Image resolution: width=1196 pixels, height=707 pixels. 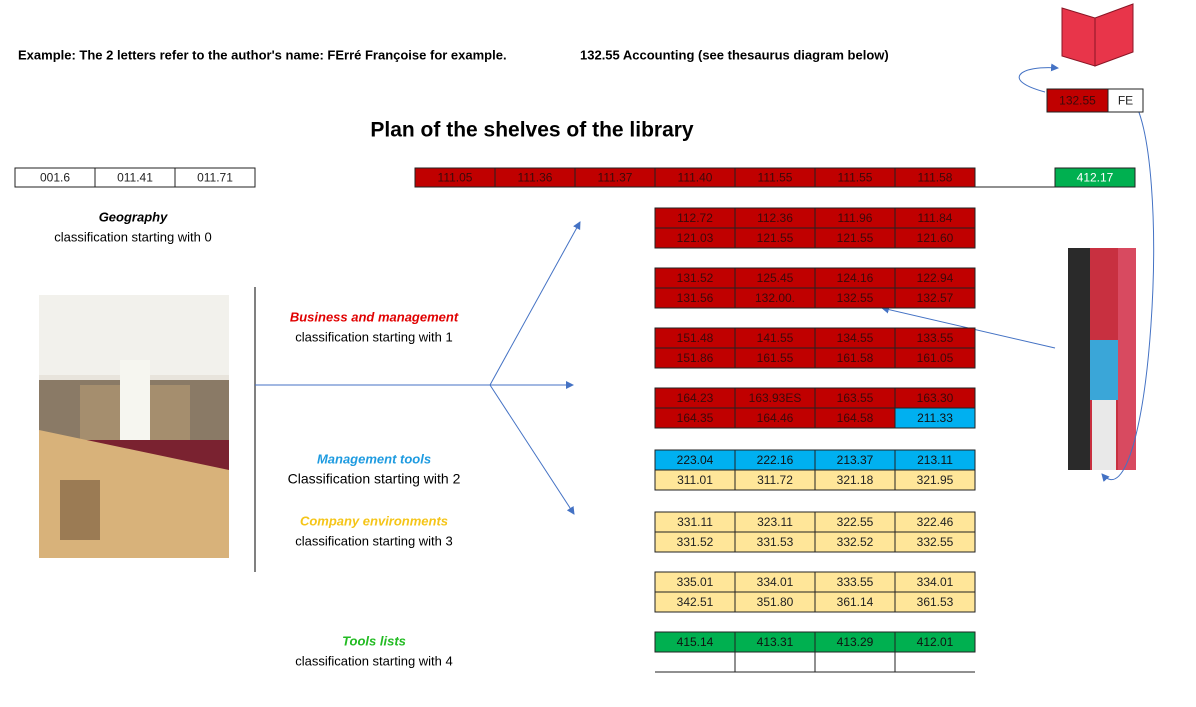 What do you see at coordinates (695, 418) in the screenshot?
I see `cell-text: 164.35` at bounding box center [695, 418].